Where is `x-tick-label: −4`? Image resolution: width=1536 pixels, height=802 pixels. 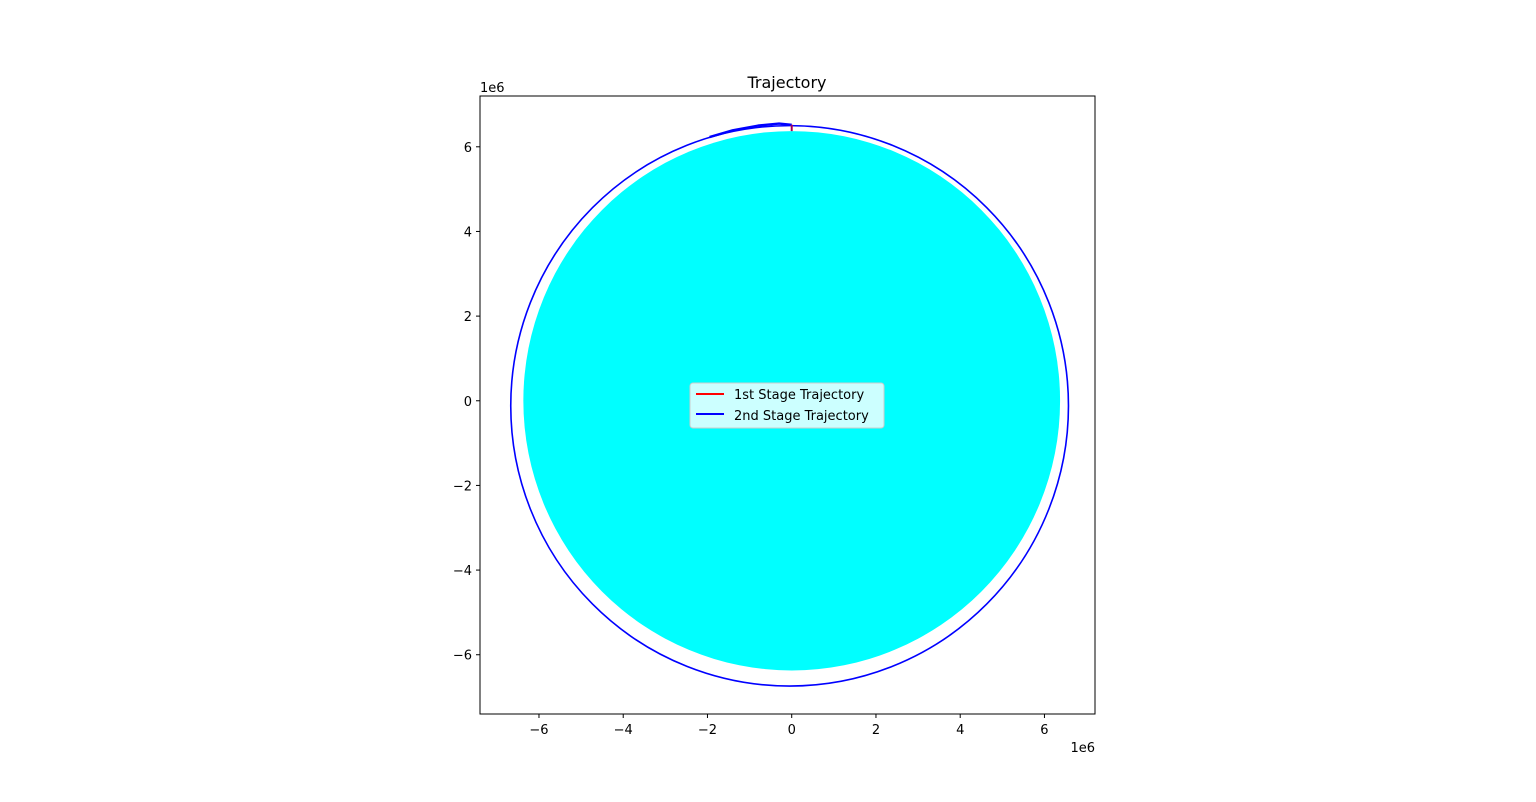
x-tick-label: −4 is located at coordinates (623, 730).